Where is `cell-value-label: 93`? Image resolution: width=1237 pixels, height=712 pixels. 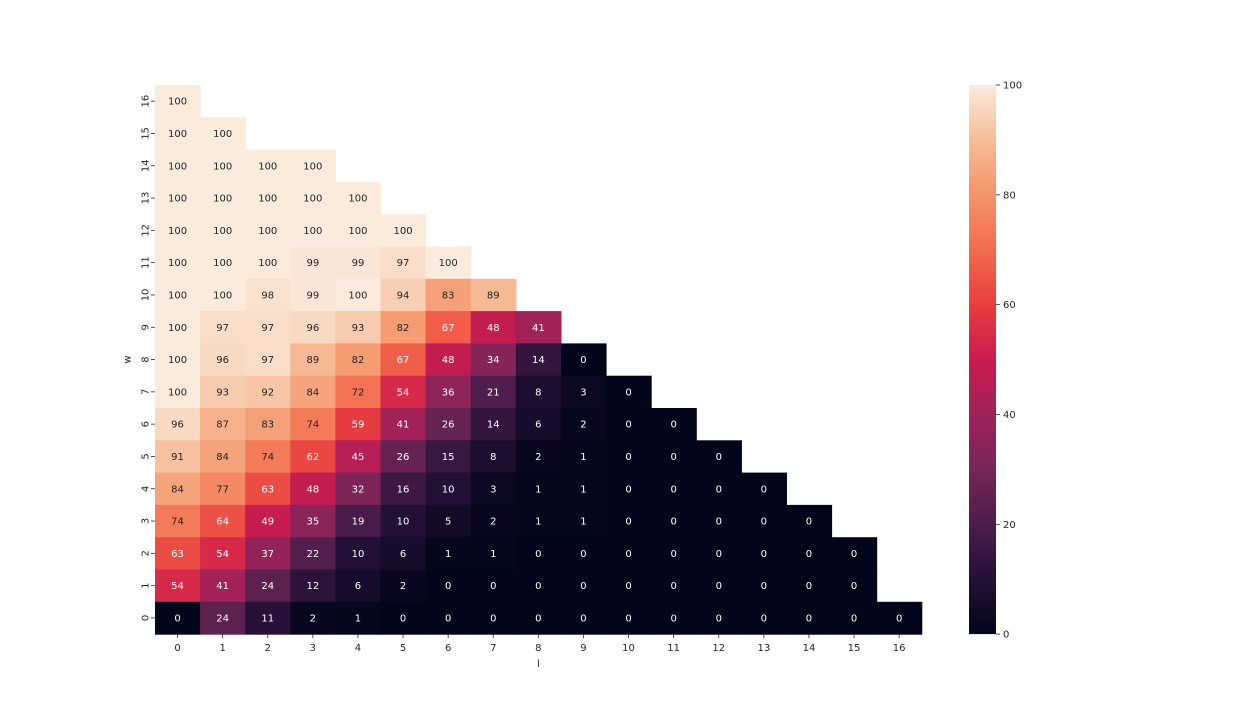 cell-value-label: 93 is located at coordinates (222, 392).